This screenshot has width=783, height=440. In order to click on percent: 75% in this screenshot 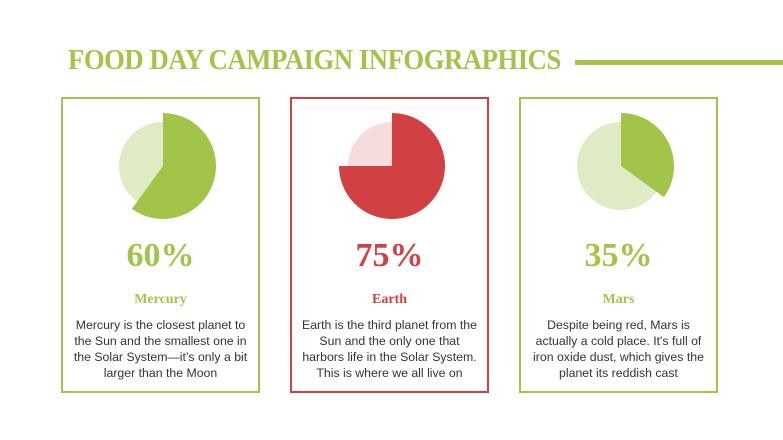, I will do `click(389, 255)`.